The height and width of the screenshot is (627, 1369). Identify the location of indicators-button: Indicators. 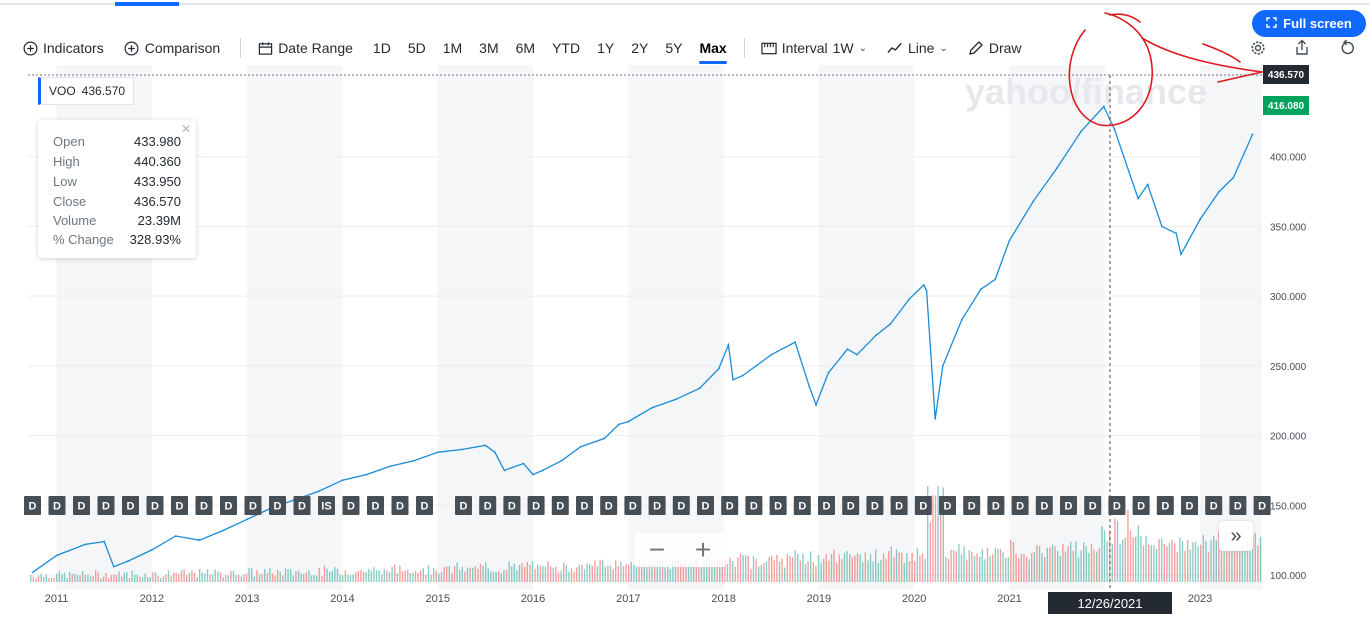
(63, 48).